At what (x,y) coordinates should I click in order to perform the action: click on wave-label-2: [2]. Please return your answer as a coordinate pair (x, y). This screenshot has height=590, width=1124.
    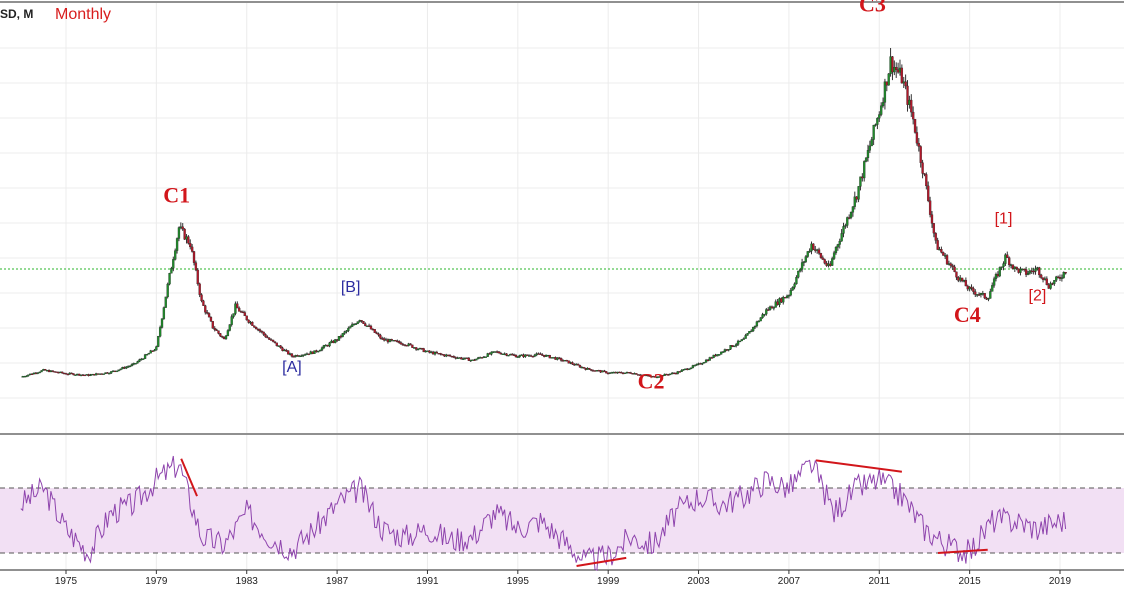
    Looking at the image, I should click on (1038, 296).